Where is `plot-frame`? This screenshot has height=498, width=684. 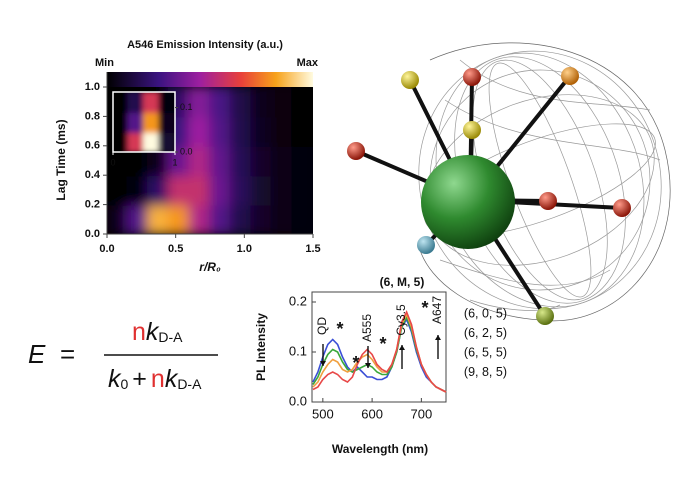 plot-frame is located at coordinates (379, 347).